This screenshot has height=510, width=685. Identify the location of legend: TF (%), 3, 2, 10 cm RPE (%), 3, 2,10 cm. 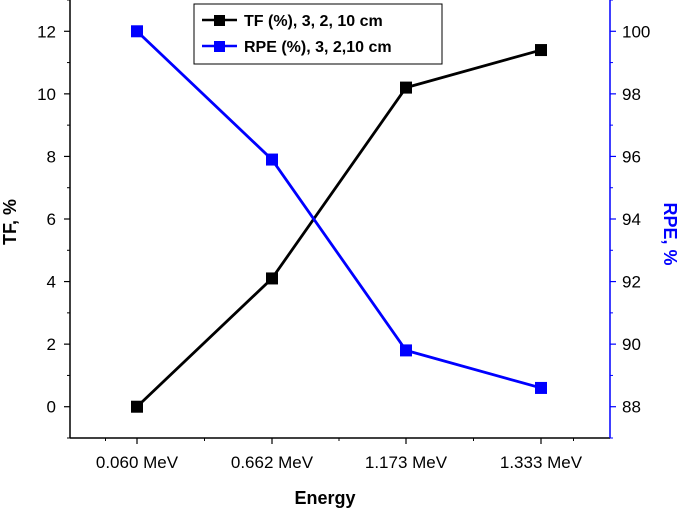
(318, 34).